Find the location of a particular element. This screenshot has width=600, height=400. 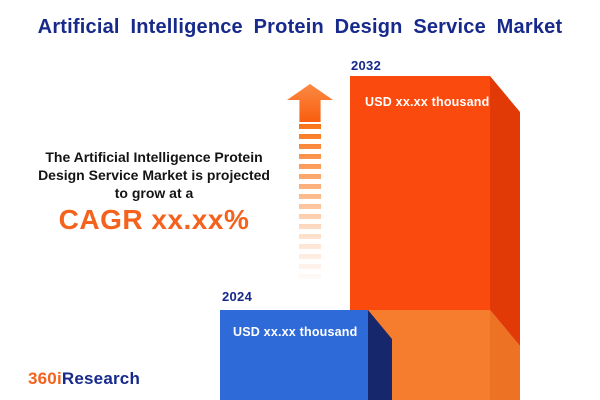

description-line-2: Design Service Market is projected is located at coordinates (154, 175).